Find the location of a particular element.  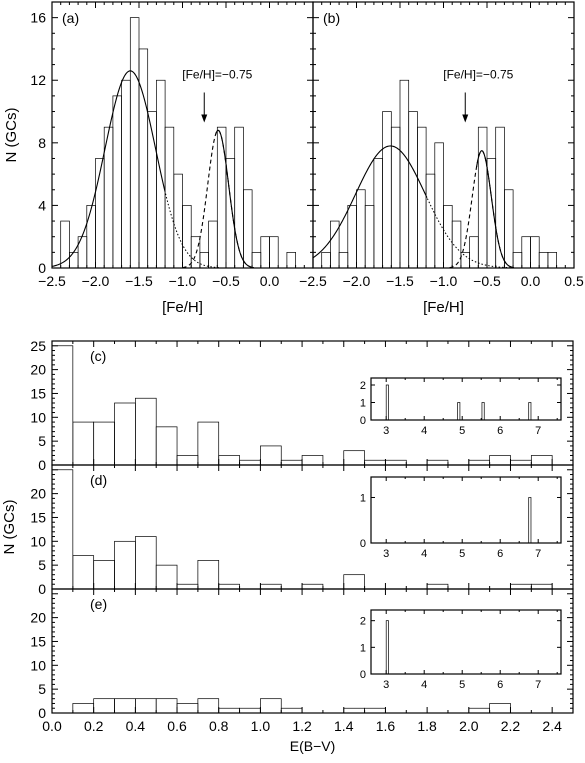

inset-x-tick-label: 6 is located at coordinates (500, 685).